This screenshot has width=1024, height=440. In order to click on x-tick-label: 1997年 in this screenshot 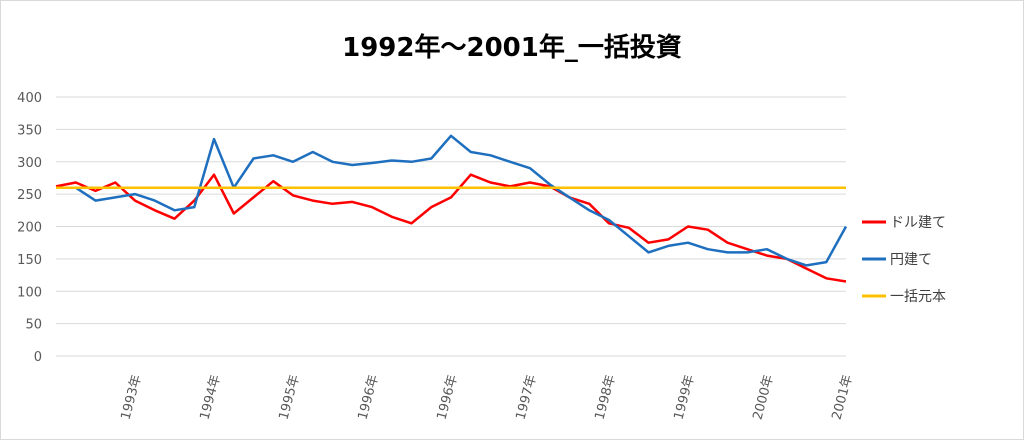, I will do `click(526, 397)`.